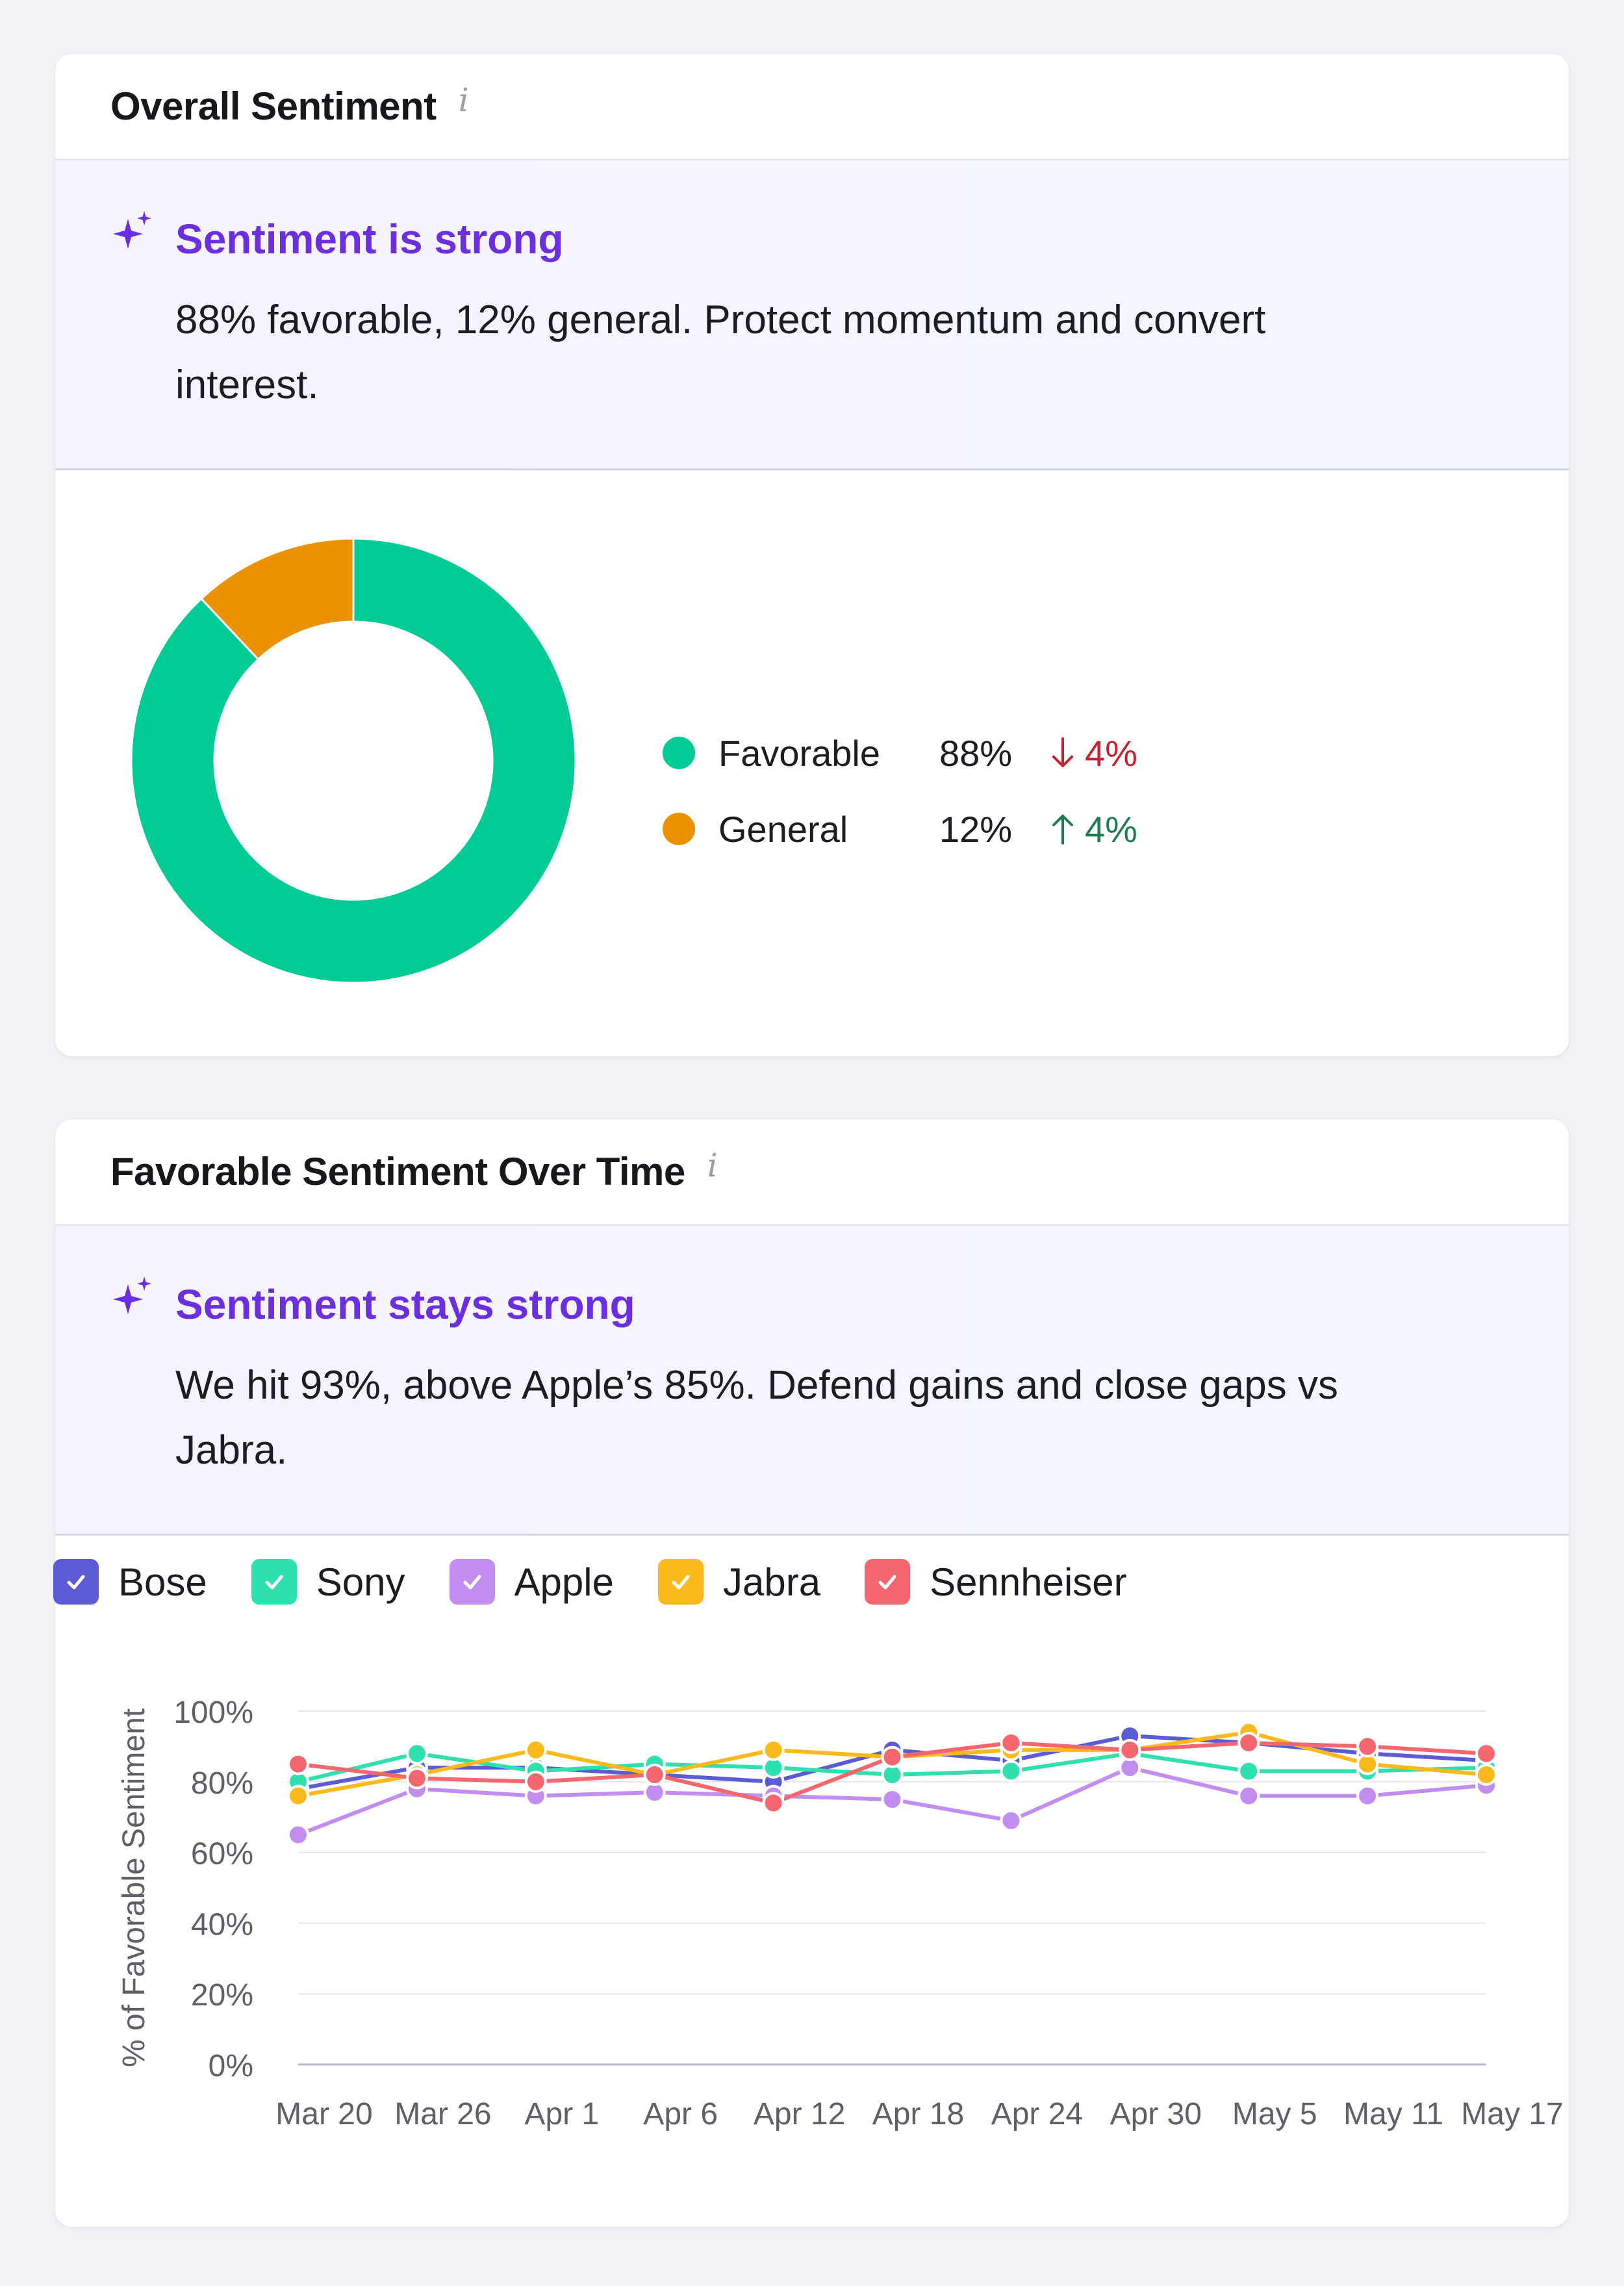 The image size is (1624, 2286). I want to click on donut-slice-general, so click(277, 599).